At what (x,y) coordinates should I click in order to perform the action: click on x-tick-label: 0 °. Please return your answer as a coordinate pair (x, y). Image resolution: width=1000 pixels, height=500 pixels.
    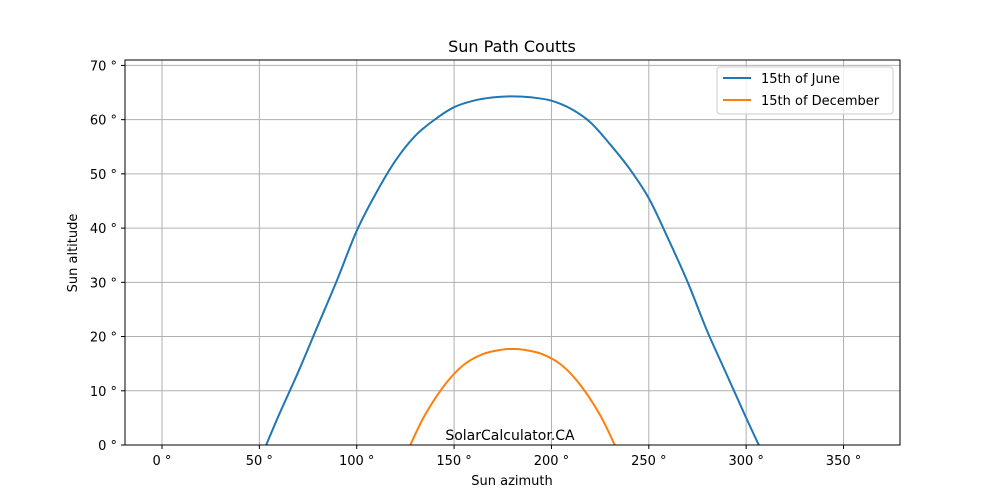
    Looking at the image, I should click on (162, 461).